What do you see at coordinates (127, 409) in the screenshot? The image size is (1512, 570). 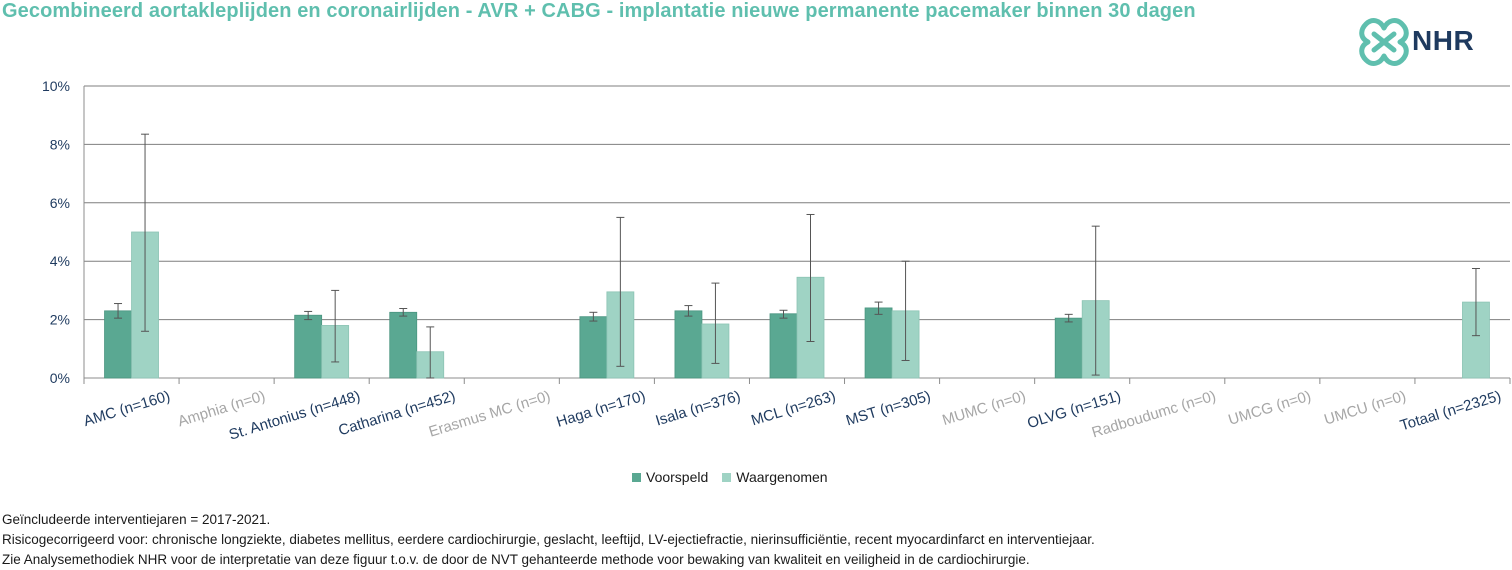 I see `x-tick-label: AMC (n=160)` at bounding box center [127, 409].